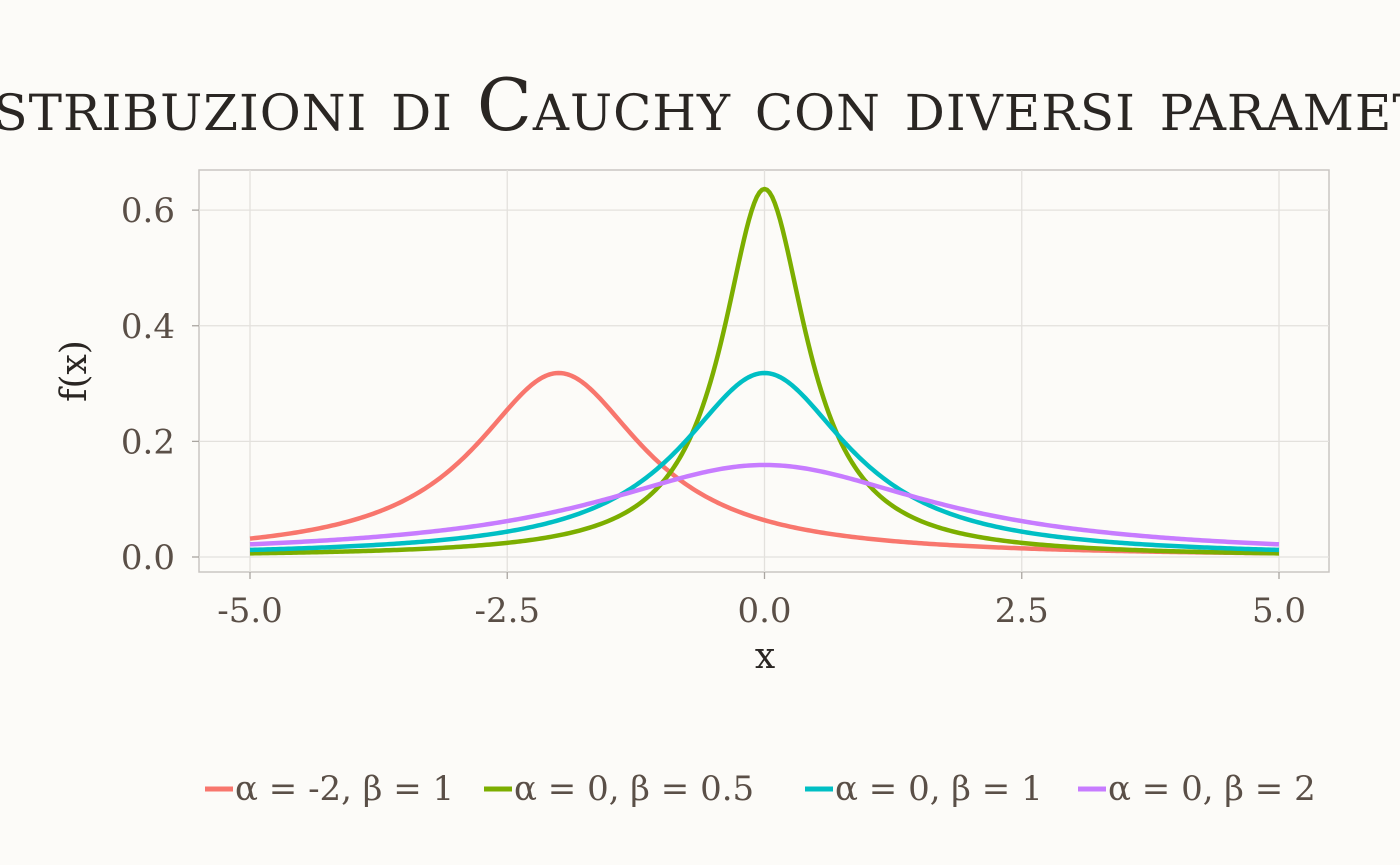 This screenshot has height=865, width=1400. What do you see at coordinates (765, 656) in the screenshot?
I see `x-axis-label: x` at bounding box center [765, 656].